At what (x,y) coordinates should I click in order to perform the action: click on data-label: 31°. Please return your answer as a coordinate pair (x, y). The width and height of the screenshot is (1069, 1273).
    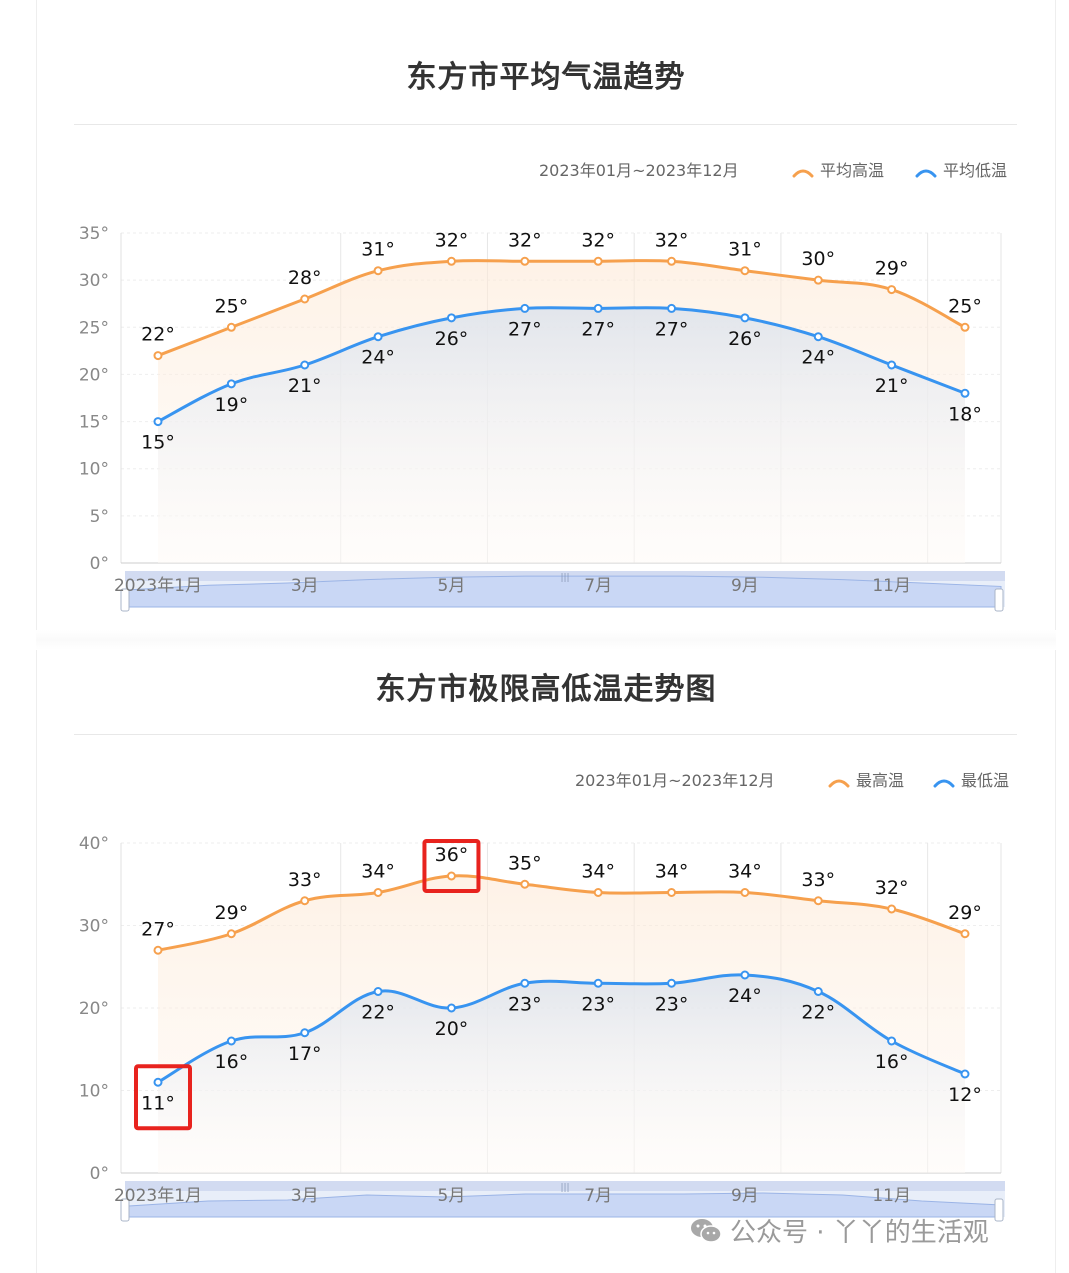
    Looking at the image, I should click on (745, 250).